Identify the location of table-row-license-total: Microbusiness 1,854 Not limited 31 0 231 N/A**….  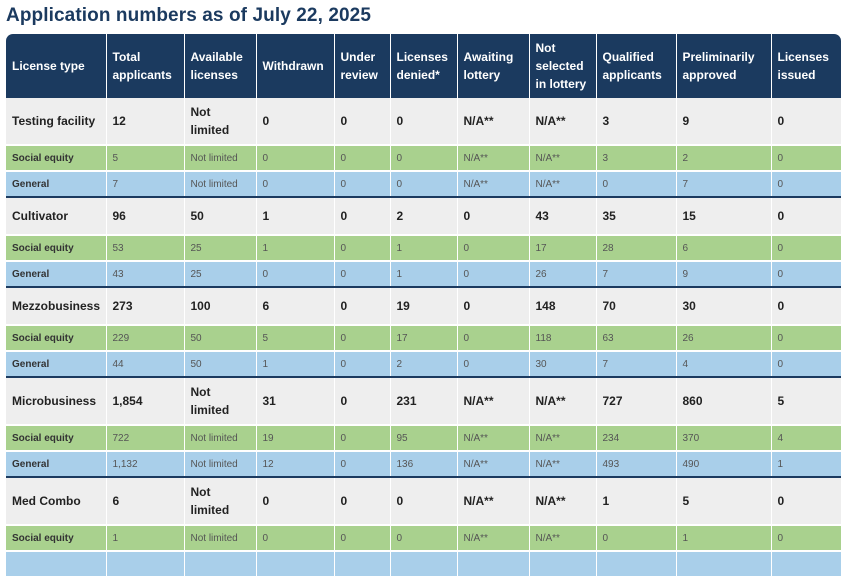
(423, 401).